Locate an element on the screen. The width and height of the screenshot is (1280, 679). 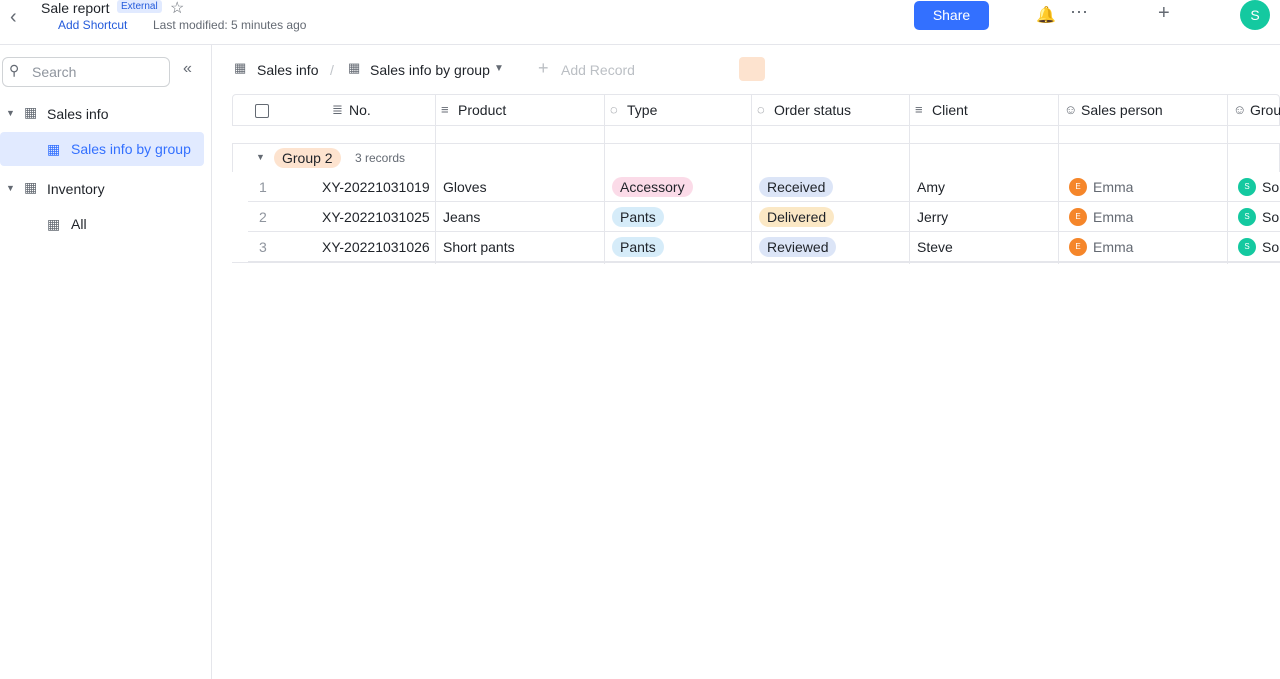
add-shortcut: Add Shortcut is located at coordinates (93, 25).